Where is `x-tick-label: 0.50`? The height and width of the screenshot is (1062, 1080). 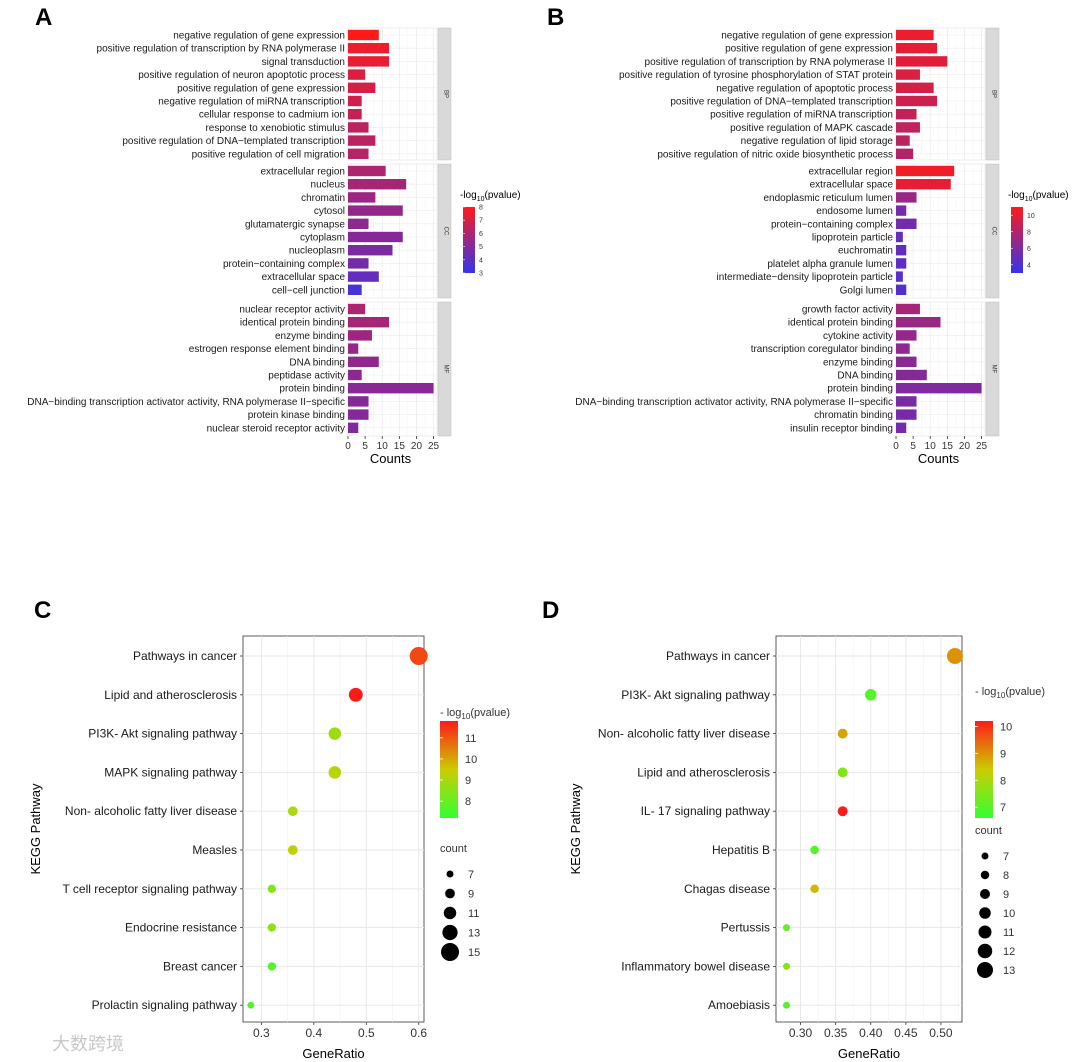 x-tick-label: 0.50 is located at coordinates (941, 1033).